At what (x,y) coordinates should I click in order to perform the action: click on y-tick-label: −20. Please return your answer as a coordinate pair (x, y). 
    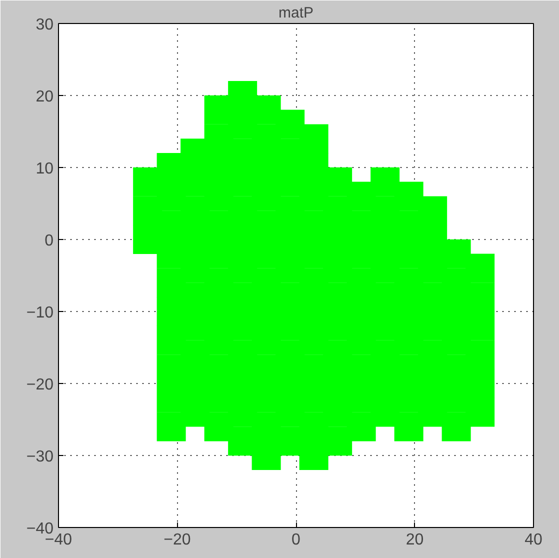
    Looking at the image, I should click on (40, 385).